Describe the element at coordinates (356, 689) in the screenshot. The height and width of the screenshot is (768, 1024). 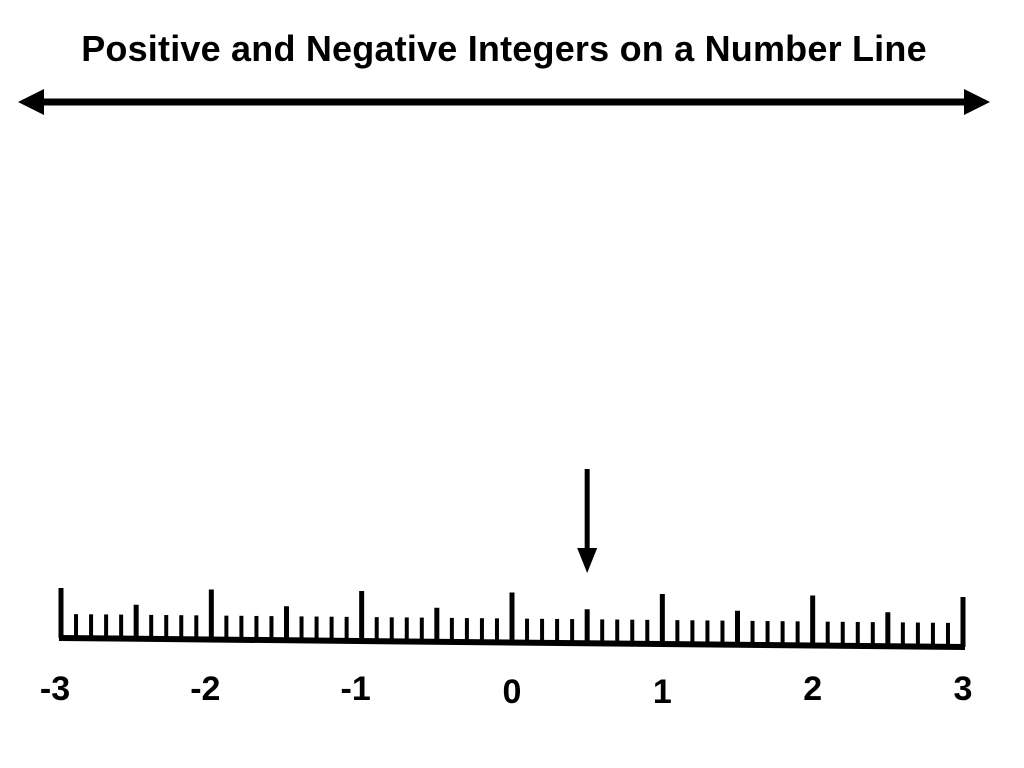
I see `tick-label: -1` at that location.